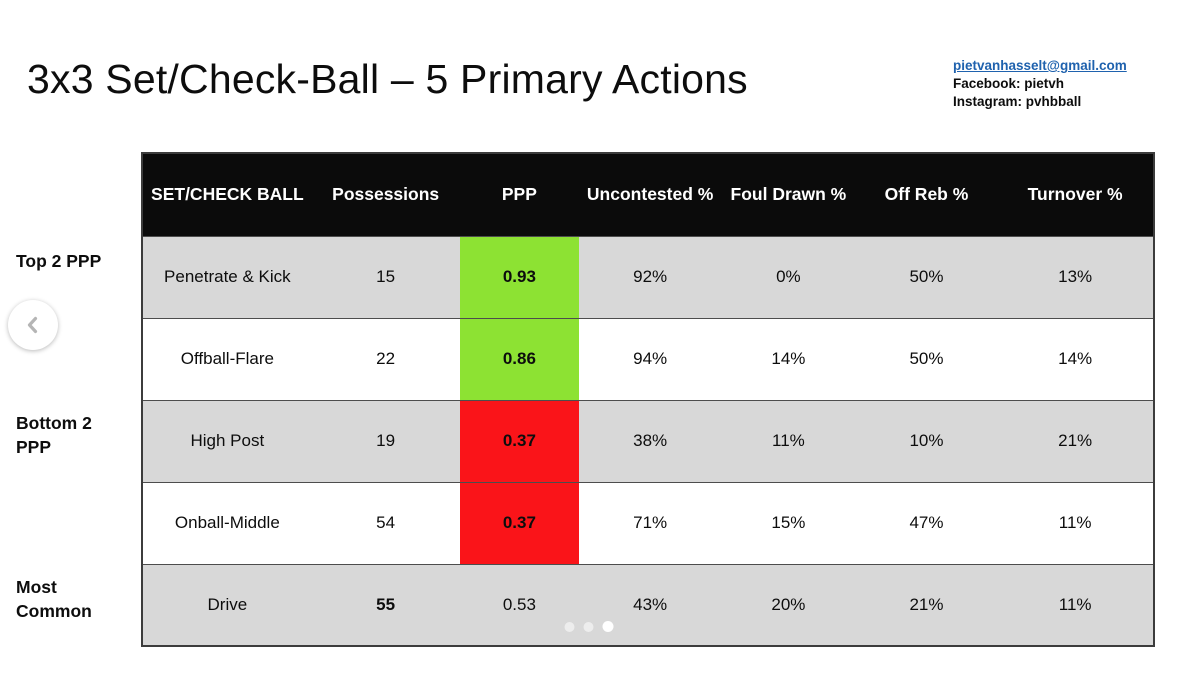 This screenshot has height=678, width=1178. Describe the element at coordinates (54, 599) in the screenshot. I see `annotation-most-common: Most Common` at that location.